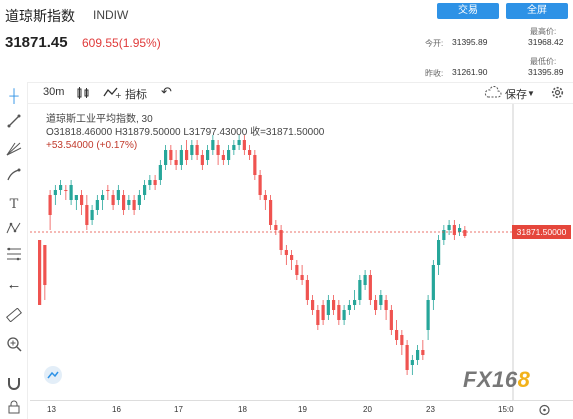 The width and height of the screenshot is (573, 419). I want to click on open-value: 31395.89, so click(470, 42).